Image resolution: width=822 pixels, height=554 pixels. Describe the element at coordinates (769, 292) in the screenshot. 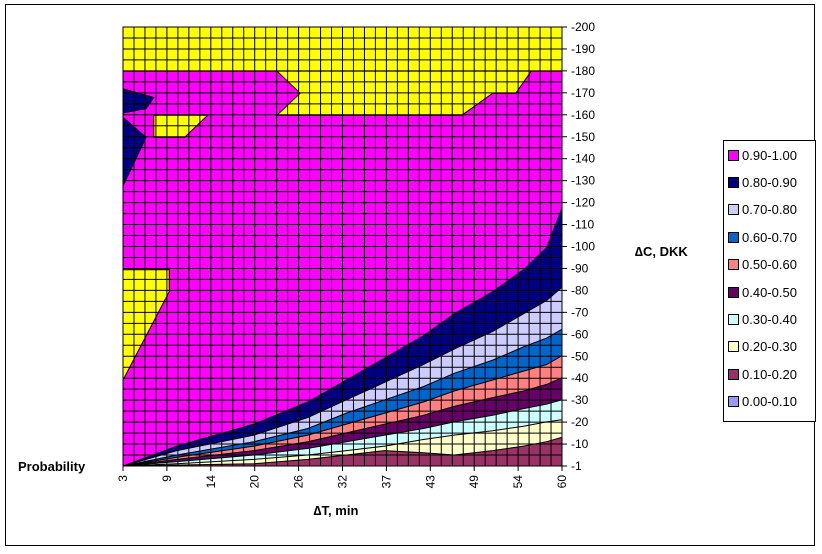

I see `legend-label: 0.40-0.50` at that location.